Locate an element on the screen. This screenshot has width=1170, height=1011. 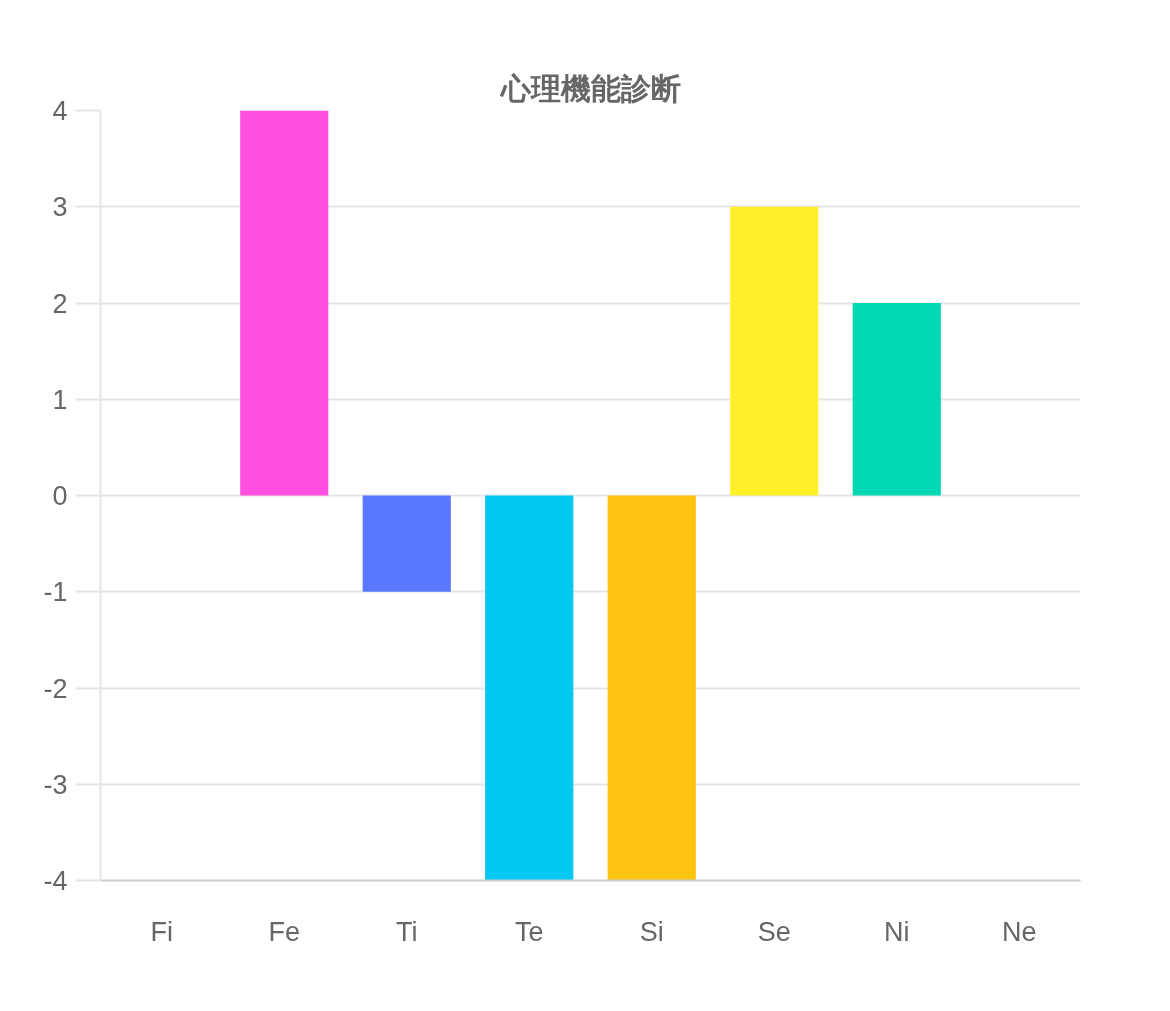
x-tick-label: Ni is located at coordinates (897, 931).